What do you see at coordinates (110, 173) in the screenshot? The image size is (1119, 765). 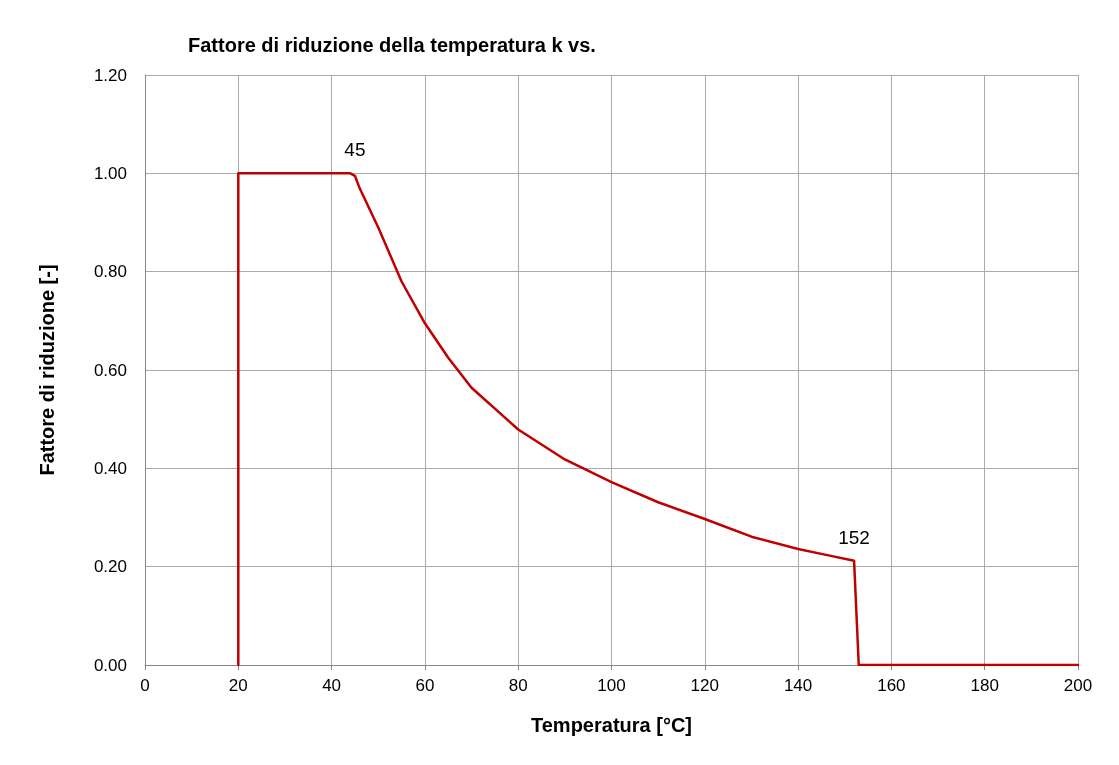 I see `y-tick-label: 1.00` at bounding box center [110, 173].